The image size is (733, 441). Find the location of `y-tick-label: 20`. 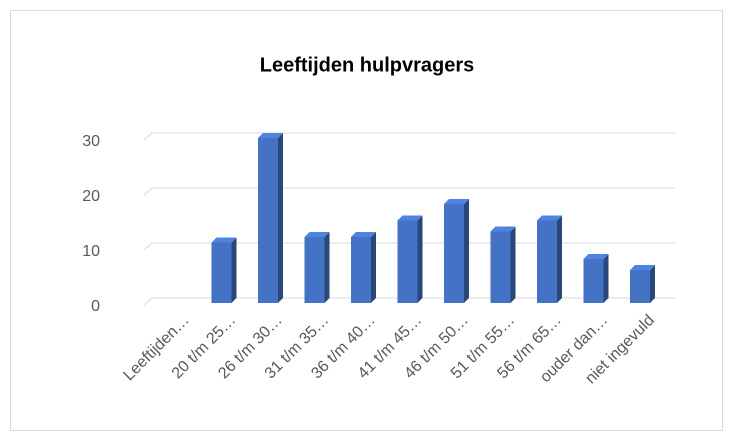

y-tick-label: 20 is located at coordinates (91, 196).